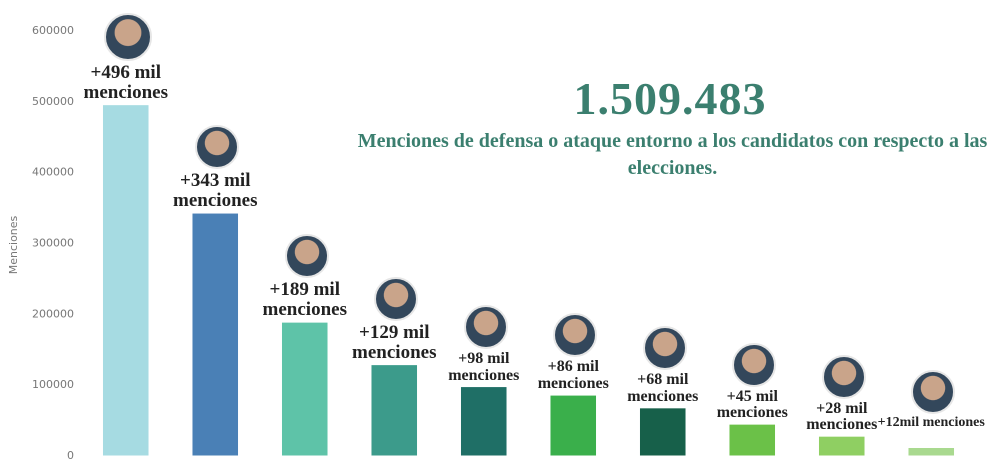  What do you see at coordinates (70, 454) in the screenshot?
I see `y-tick-label: 0` at bounding box center [70, 454].